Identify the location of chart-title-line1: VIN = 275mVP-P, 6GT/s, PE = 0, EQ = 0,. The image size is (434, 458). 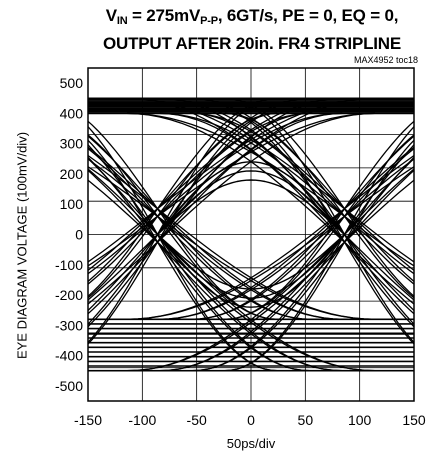
(252, 16).